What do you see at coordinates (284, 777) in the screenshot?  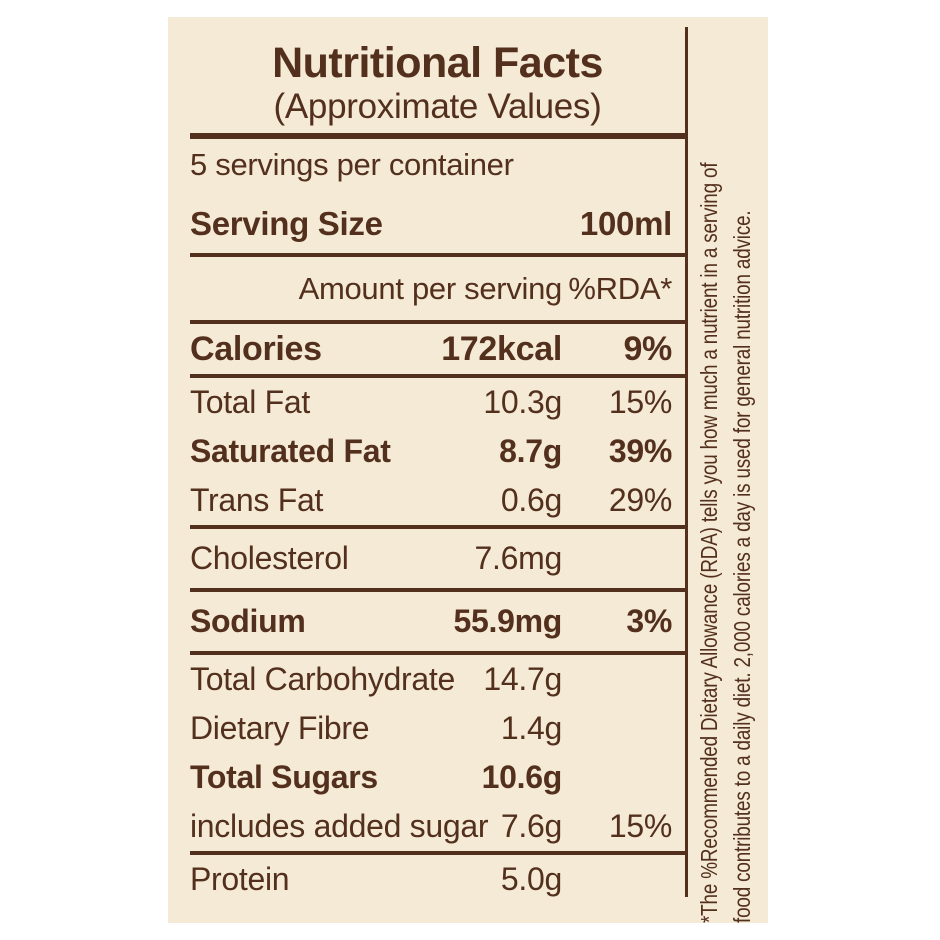 I see `nutrient-name: Total Sugars` at bounding box center [284, 777].